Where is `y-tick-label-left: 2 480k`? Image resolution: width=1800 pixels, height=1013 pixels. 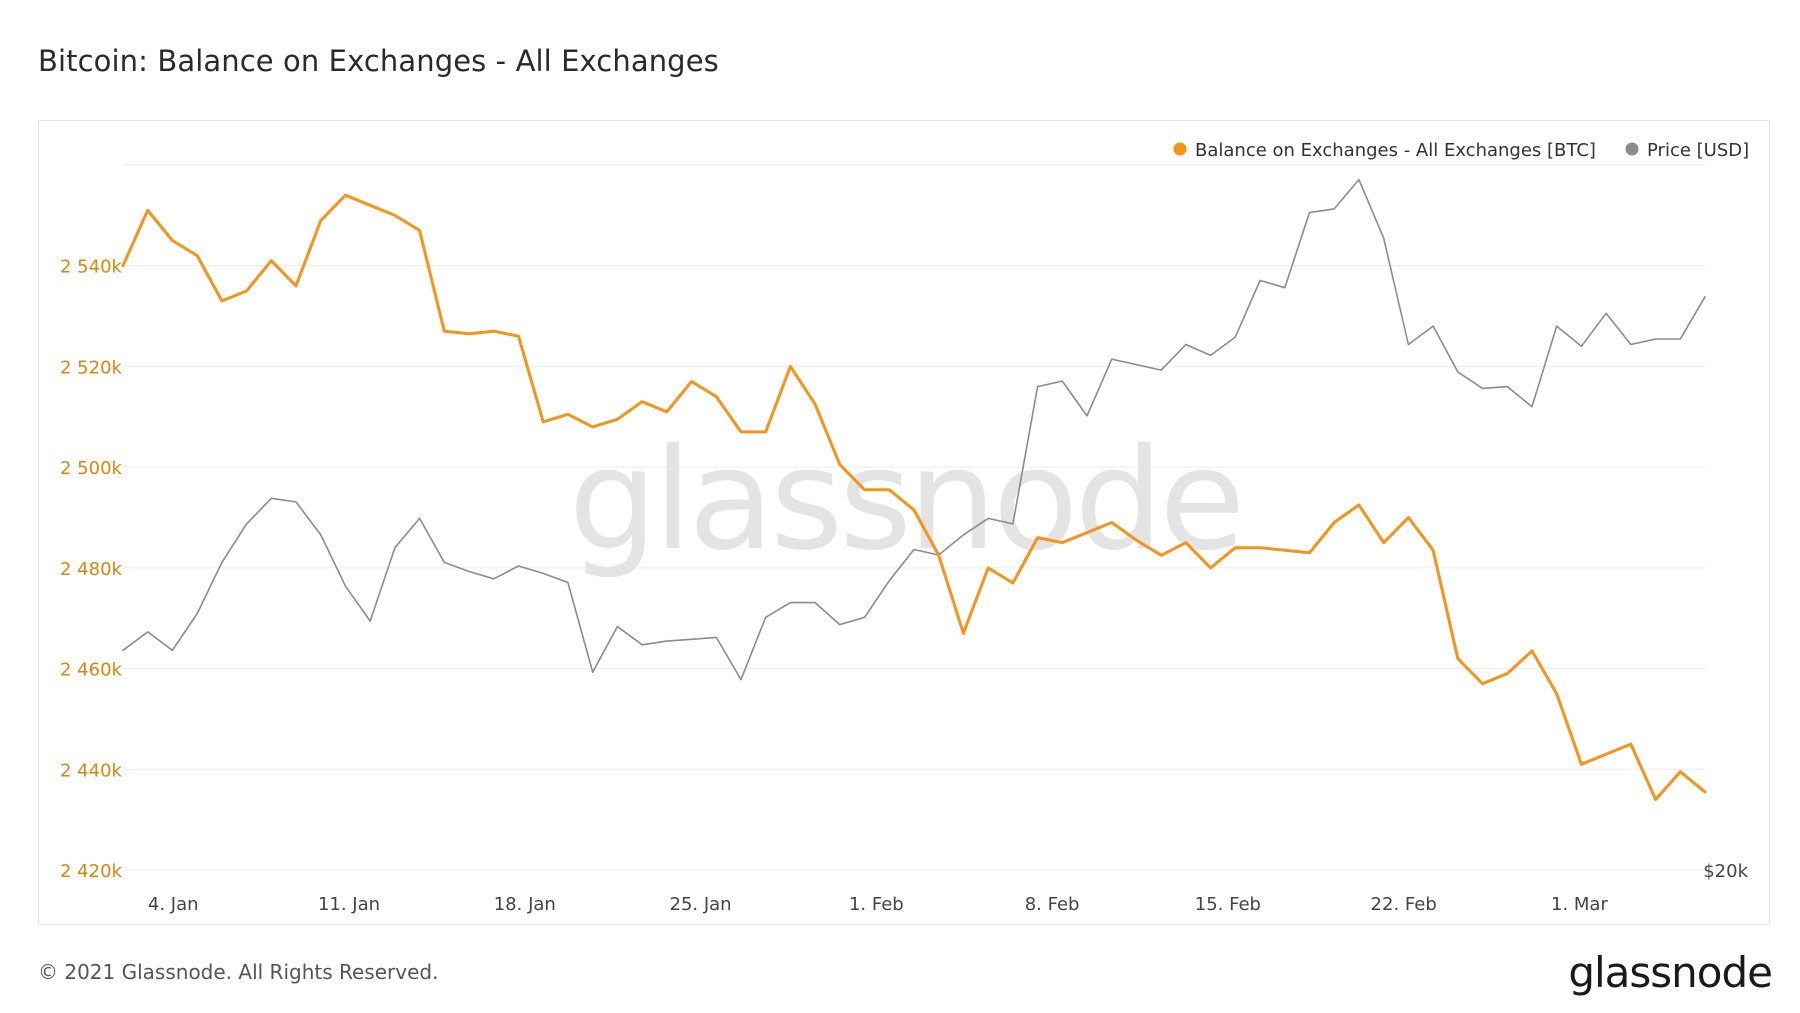 y-tick-label-left: 2 480k is located at coordinates (91, 569).